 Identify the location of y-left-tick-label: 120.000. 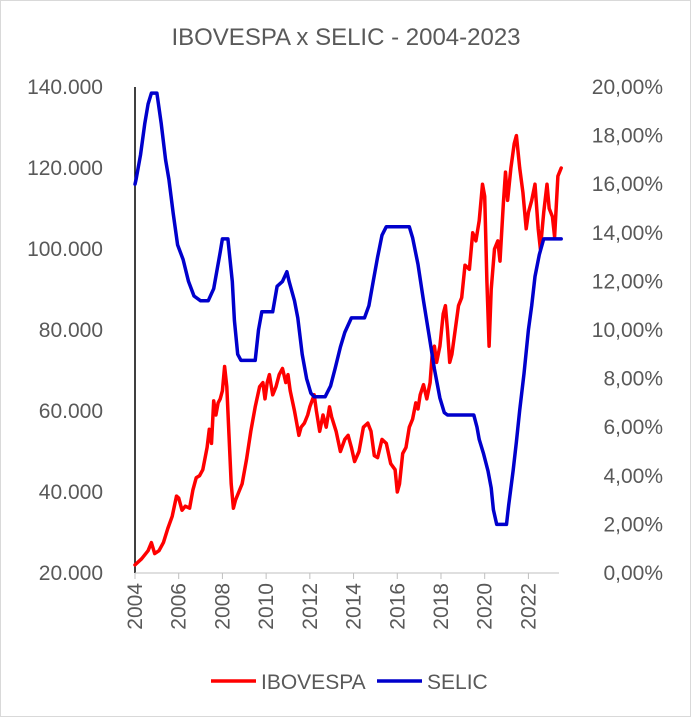
(65, 168).